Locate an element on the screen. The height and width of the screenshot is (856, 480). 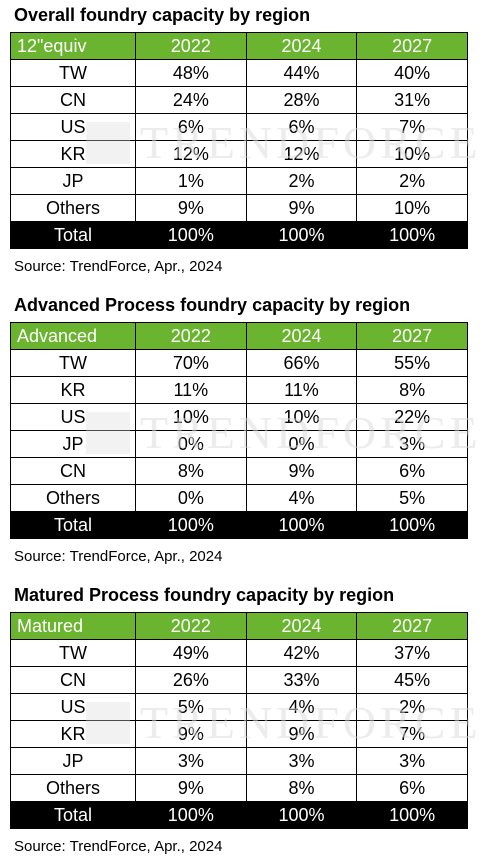
table-row: Others 9% 8% 6% is located at coordinates (239, 788).